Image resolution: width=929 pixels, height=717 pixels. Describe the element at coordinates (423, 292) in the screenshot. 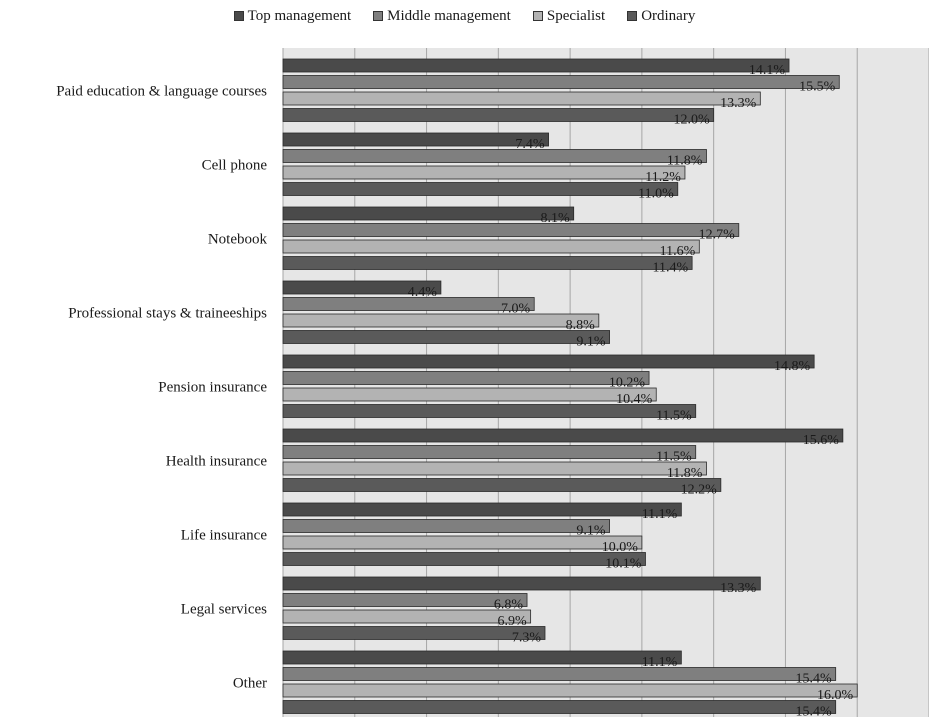

I see `data-label: 4.4%` at that location.